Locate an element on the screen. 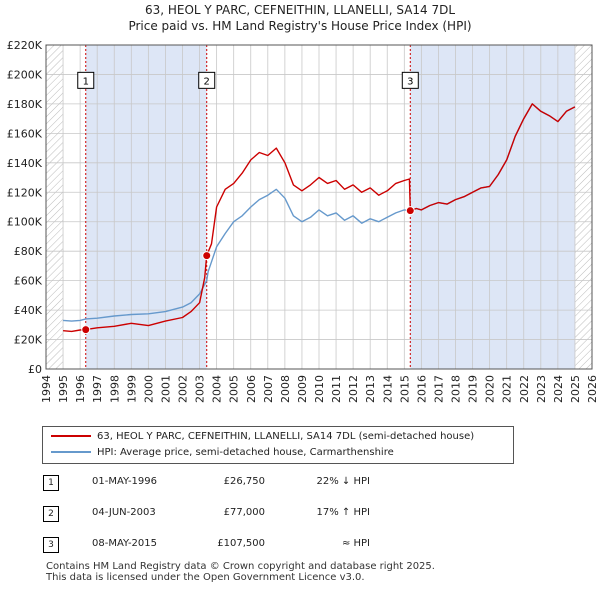 This screenshot has width=600, height=590. x-tick-label: 2023 is located at coordinates (541, 389).